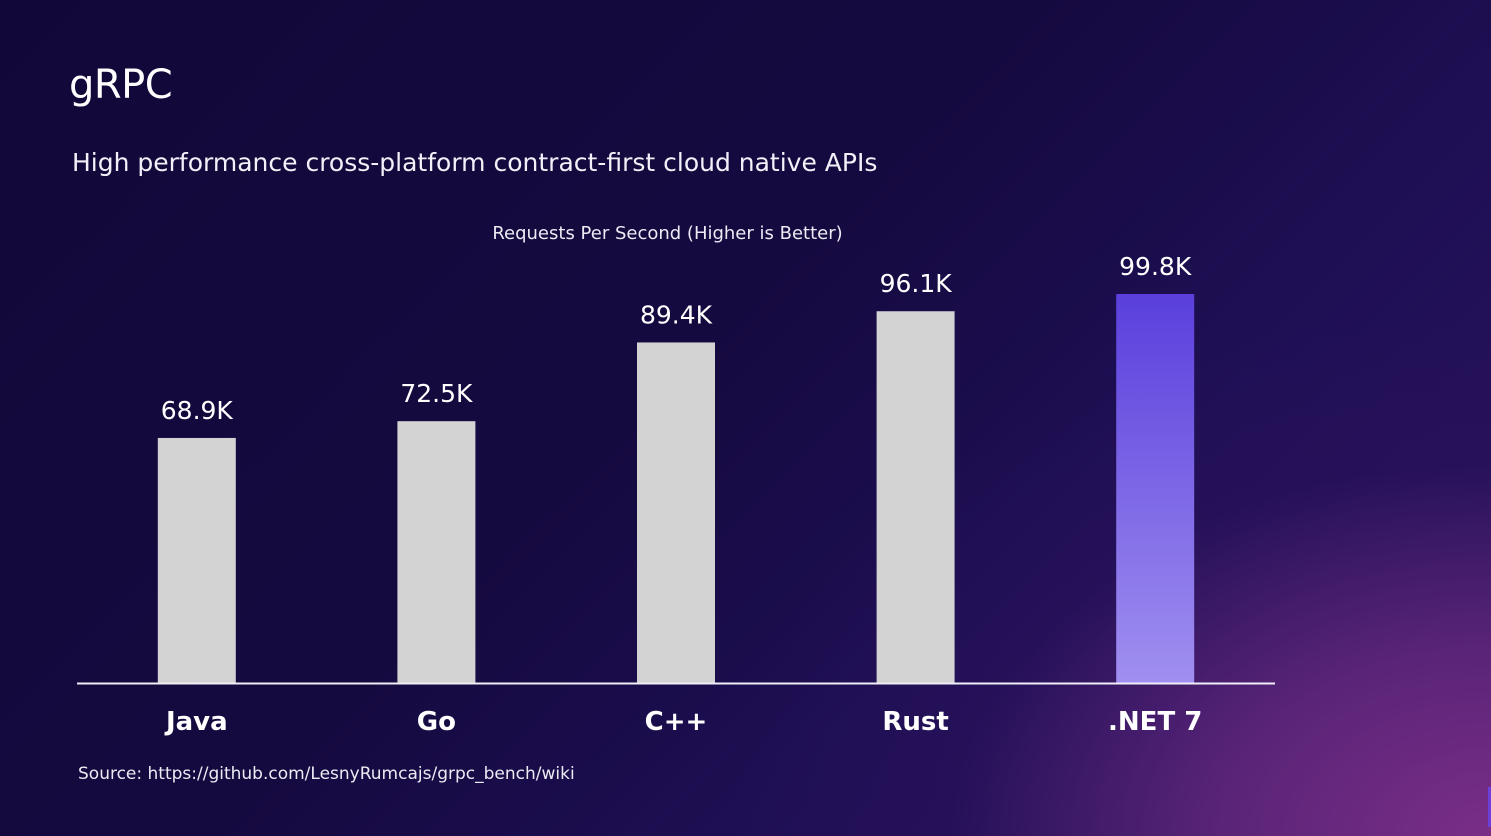 The image size is (1491, 836). What do you see at coordinates (676, 722) in the screenshot?
I see `category-label-c: C++` at bounding box center [676, 722].